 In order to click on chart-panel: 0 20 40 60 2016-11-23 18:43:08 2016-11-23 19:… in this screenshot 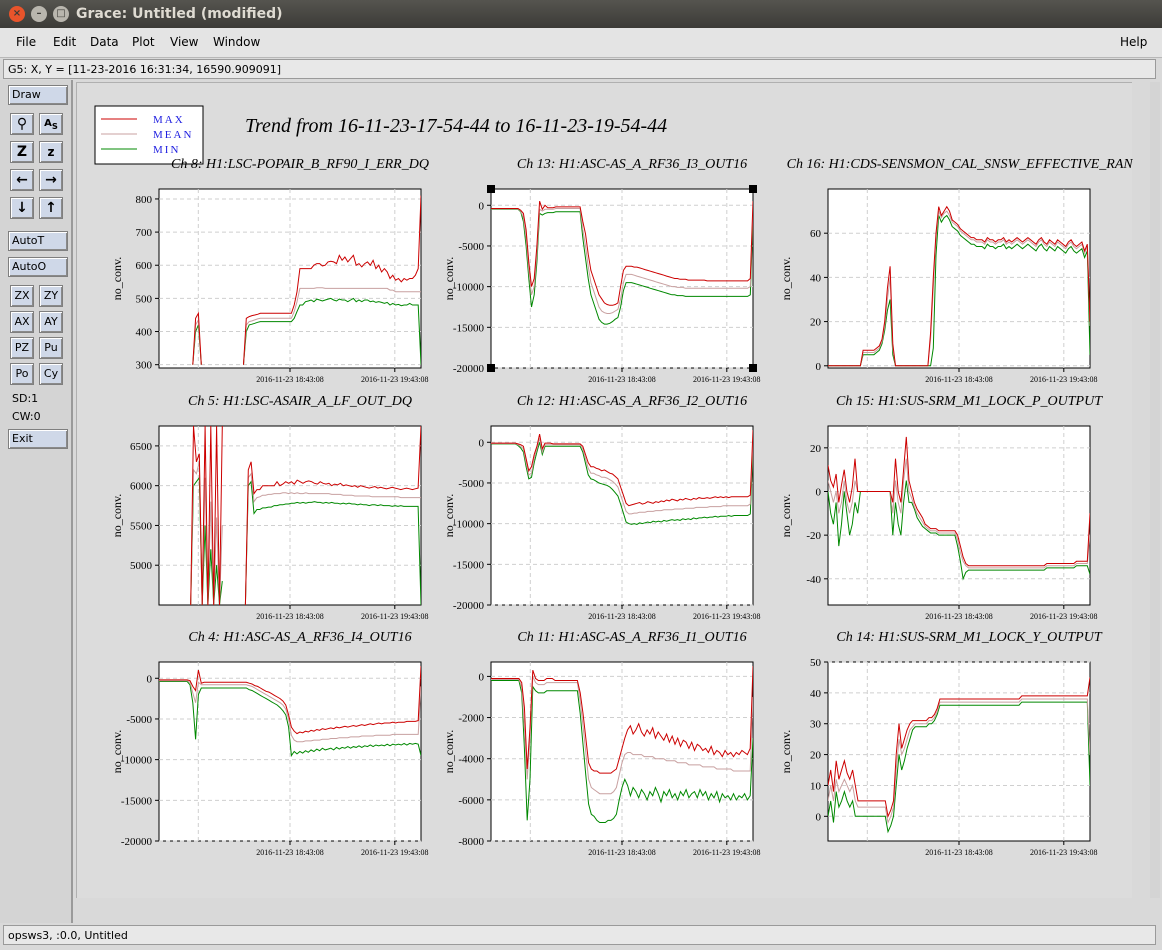, I will do `click(965, 270)`.